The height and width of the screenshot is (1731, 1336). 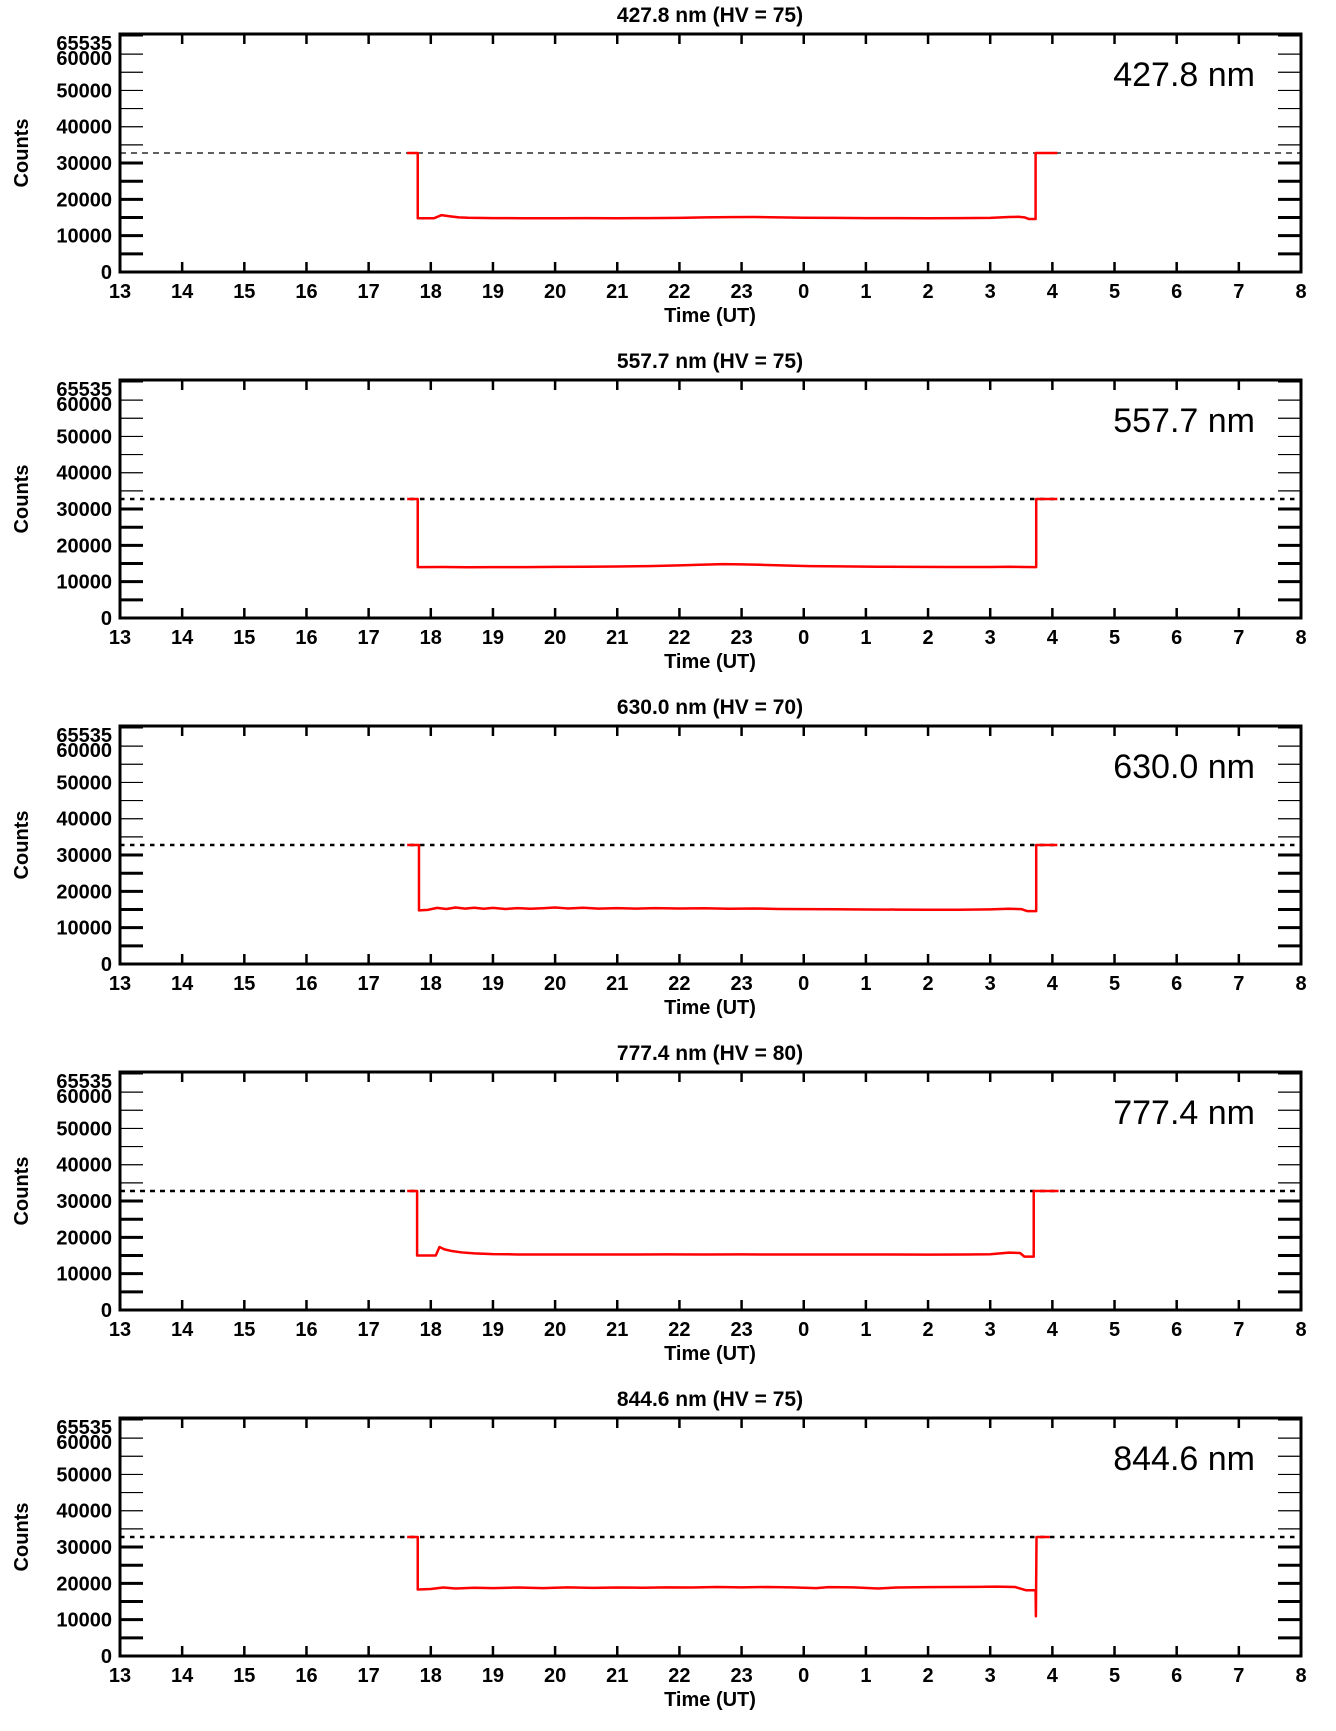 I want to click on inplot-wavelength-label: 630.0 nm, so click(x=1184, y=767).